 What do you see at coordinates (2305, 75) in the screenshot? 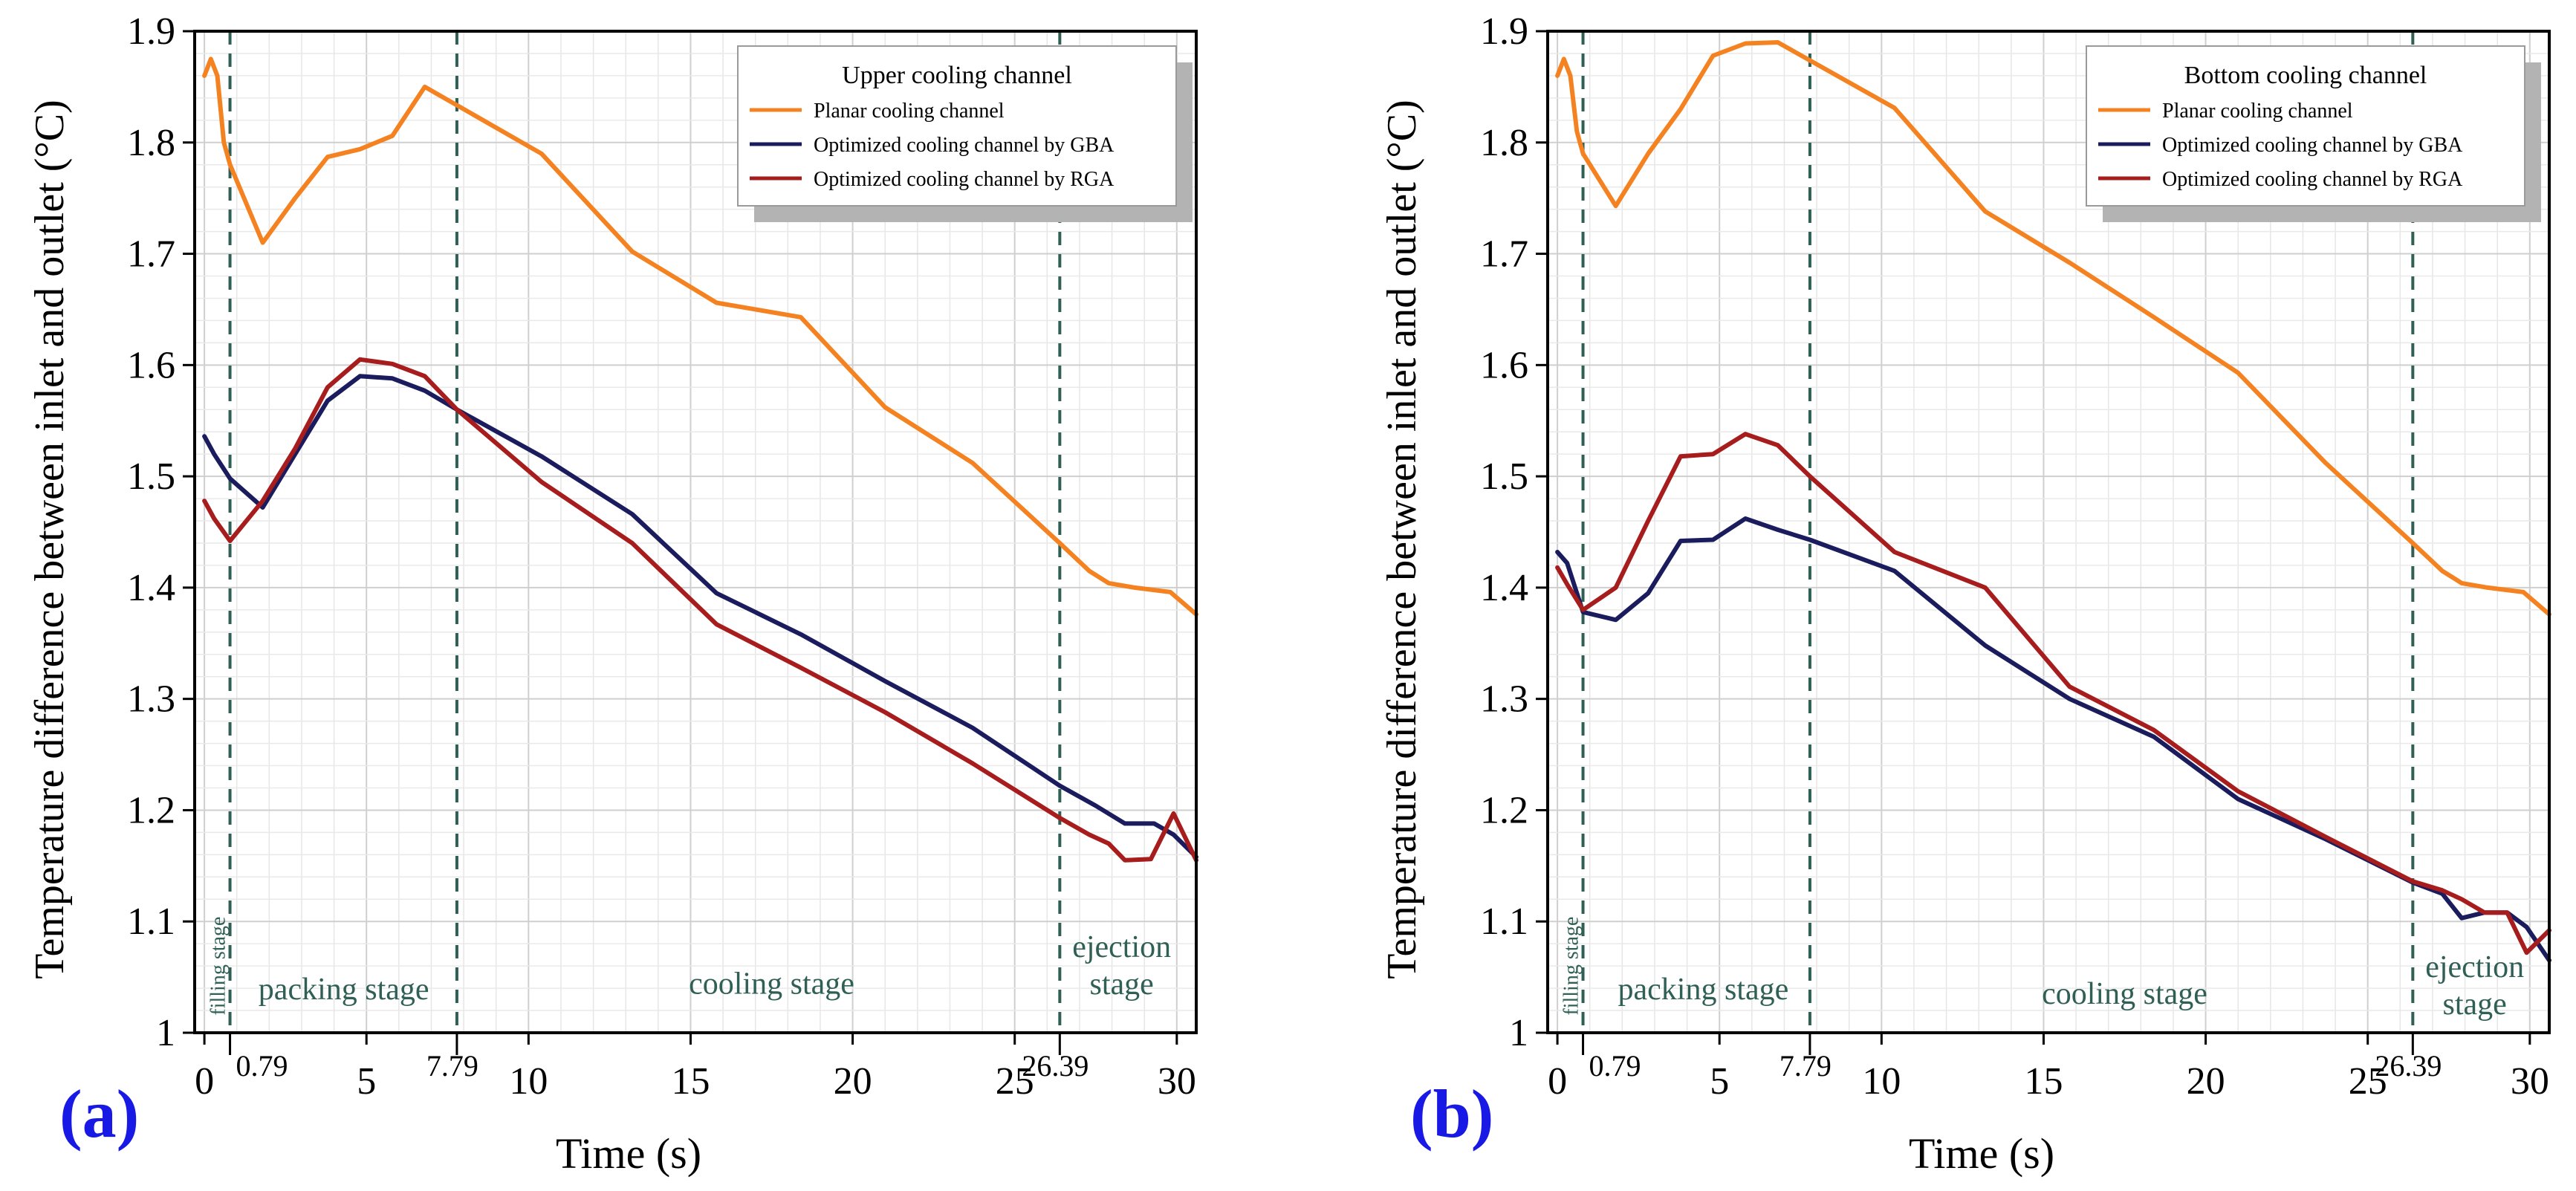
I see `legend-title: Bottom cooling channel` at bounding box center [2305, 75].